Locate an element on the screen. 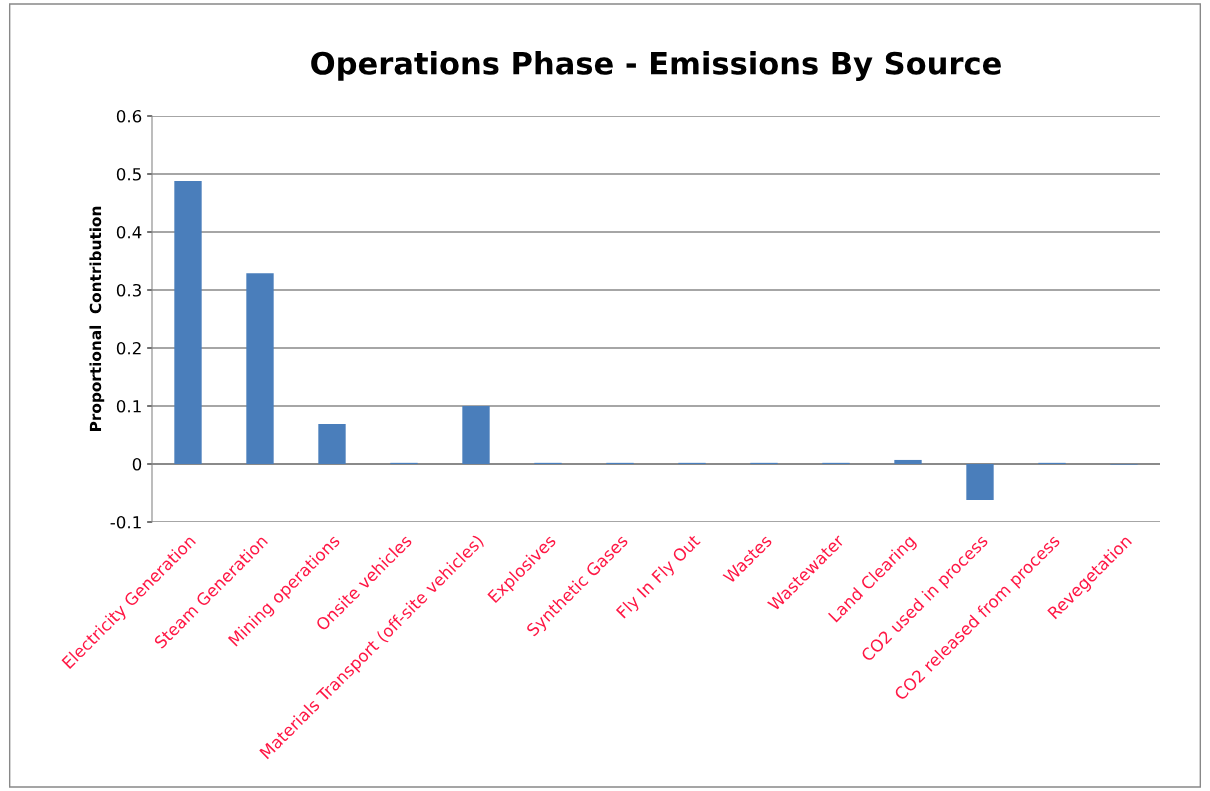 The height and width of the screenshot is (791, 1210). y-tick-label: 0.5 is located at coordinates (128, 174).